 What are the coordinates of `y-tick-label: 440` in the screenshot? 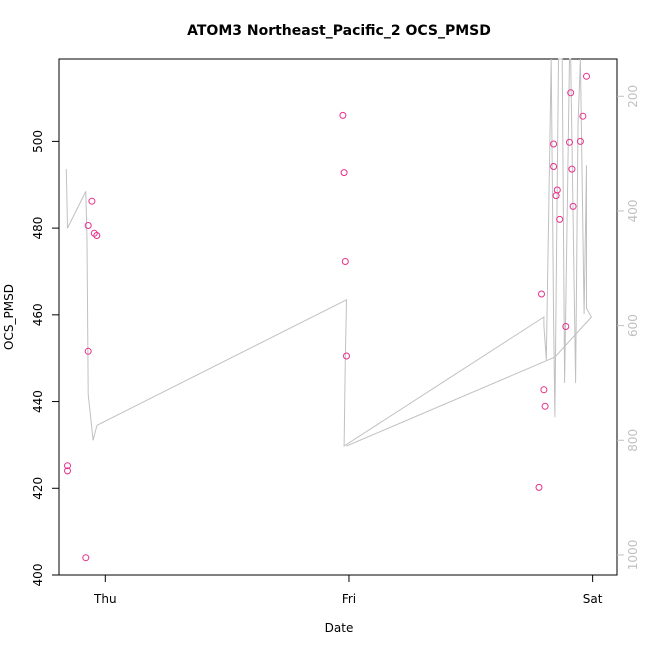 It's located at (38, 401).